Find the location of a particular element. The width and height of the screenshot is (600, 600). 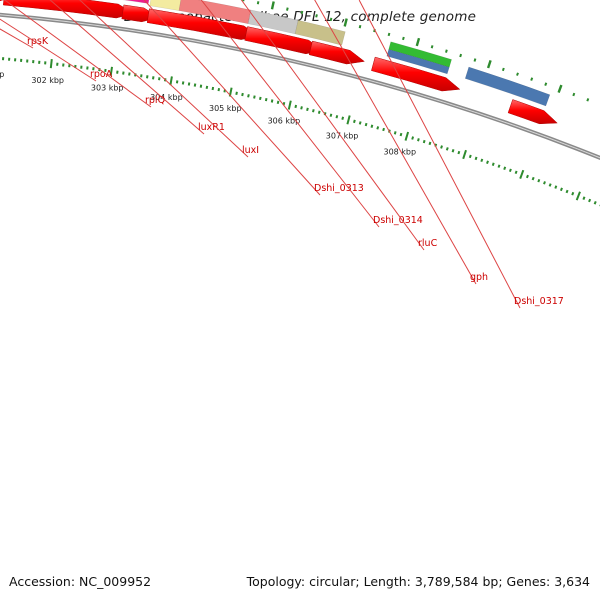

scale-label: 307 kbp is located at coordinates (342, 135).